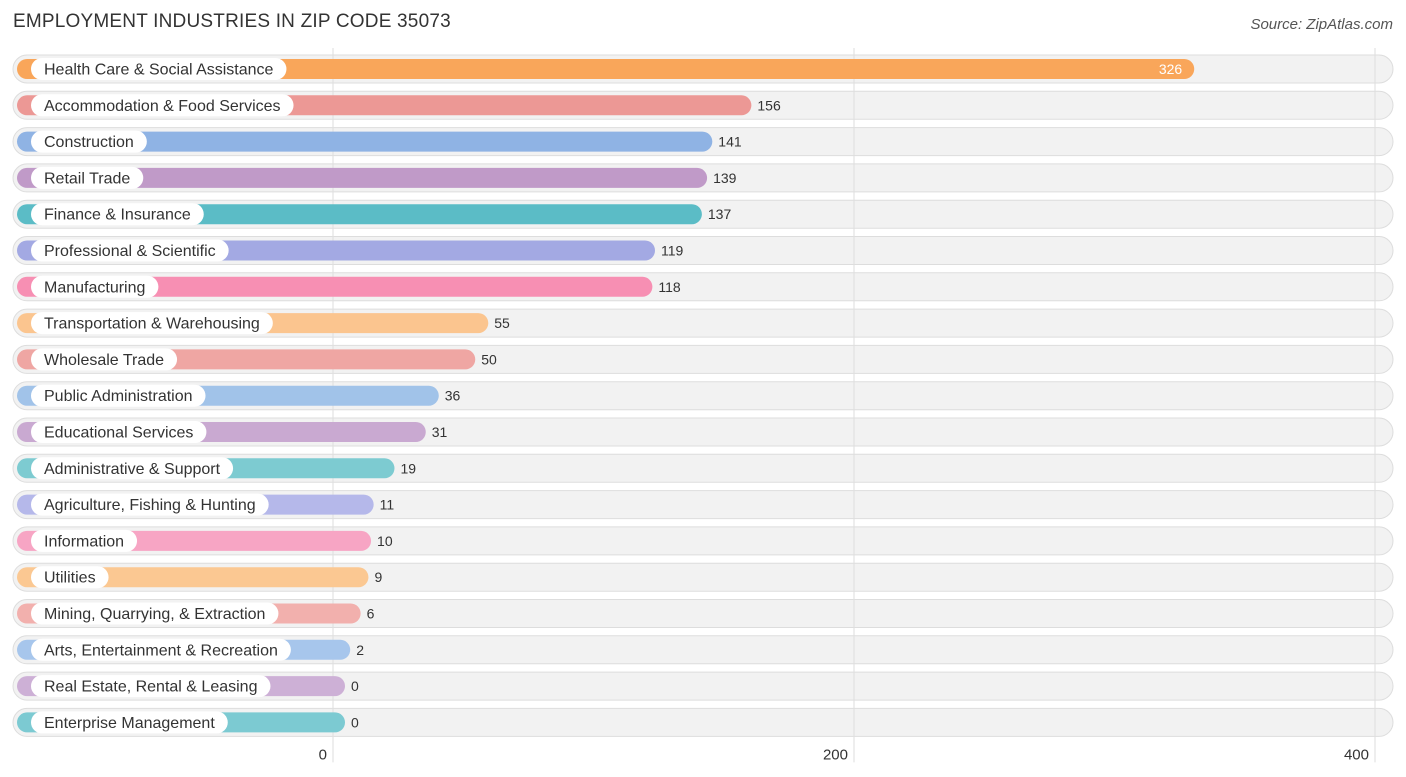 This screenshot has height=777, width=1406. I want to click on category-label: Educational Services, so click(118, 433).